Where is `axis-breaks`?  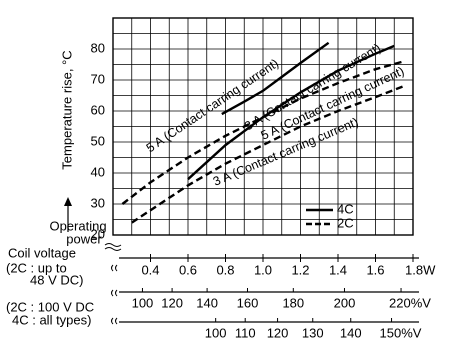 axis-breaks is located at coordinates (113, 284).